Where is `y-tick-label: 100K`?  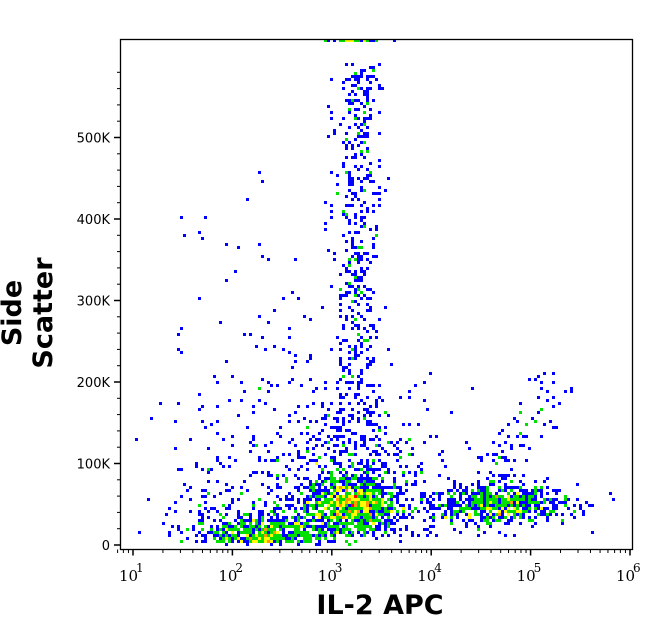 y-tick-label: 100K is located at coordinates (94, 465).